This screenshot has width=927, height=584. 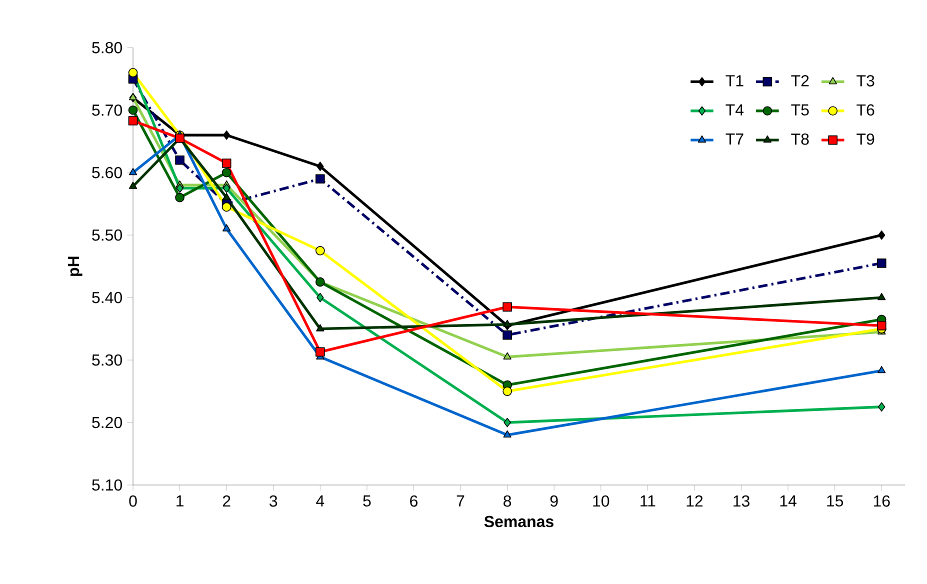 I want to click on x-tick-label: 9, so click(x=554, y=501).